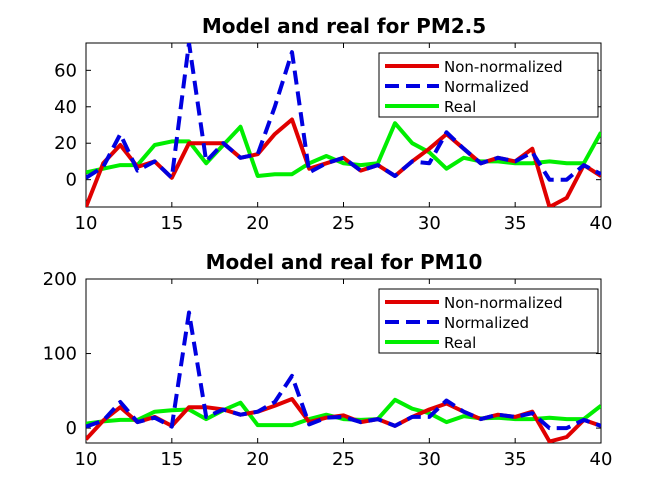 The width and height of the screenshot is (665, 498). I want to click on chart-title: Model and real for PM10, so click(344, 262).